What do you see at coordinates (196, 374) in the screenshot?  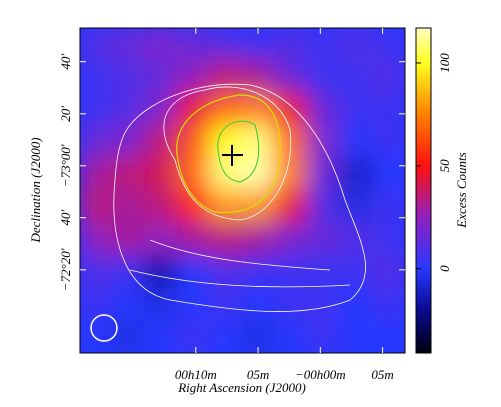 I see `x-tick-label: 00h10m` at bounding box center [196, 374].